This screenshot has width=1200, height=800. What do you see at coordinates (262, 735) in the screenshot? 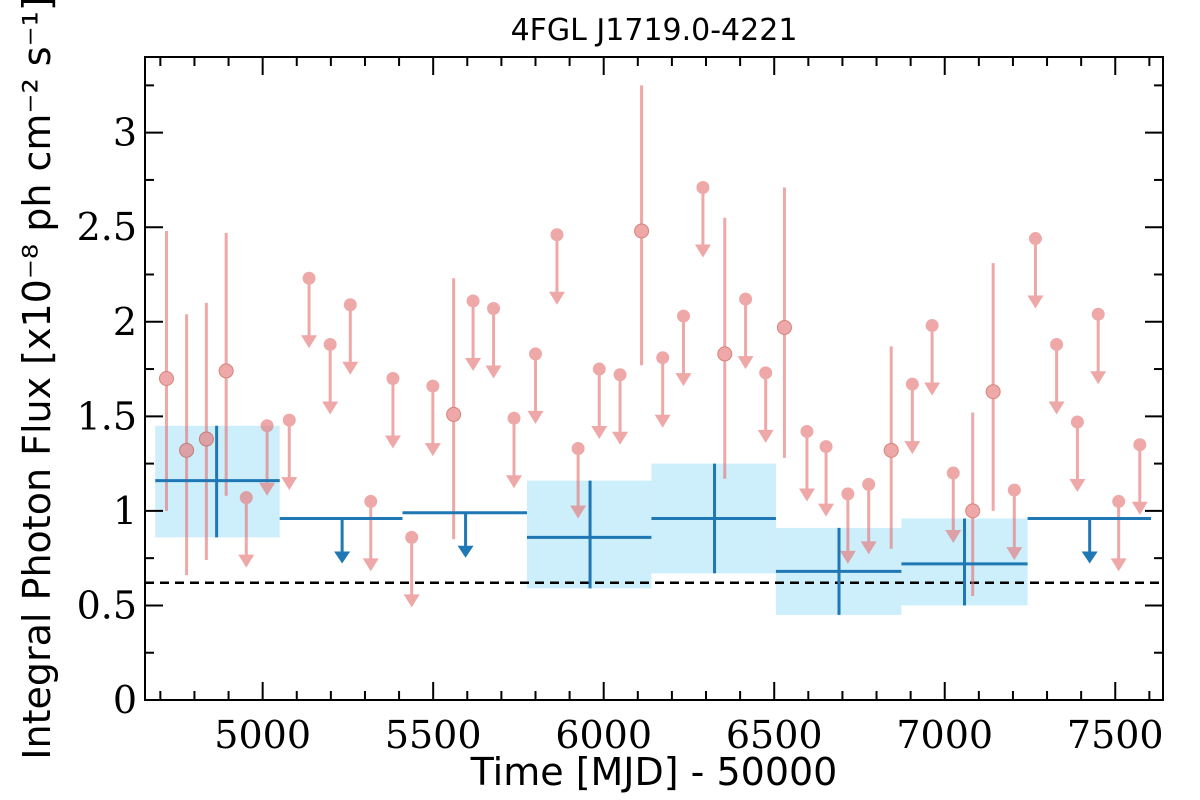
I see `x-tick-label: 5000` at bounding box center [262, 735].